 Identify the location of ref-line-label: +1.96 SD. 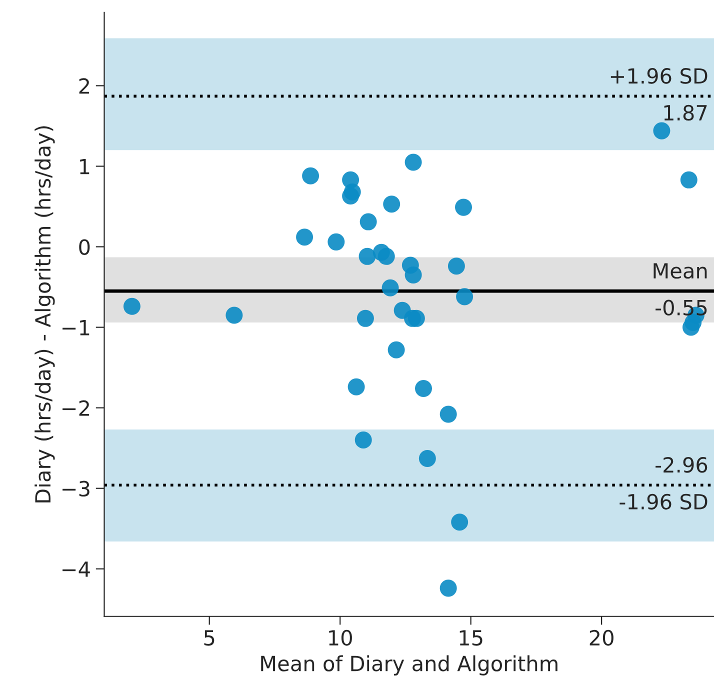
(659, 76).